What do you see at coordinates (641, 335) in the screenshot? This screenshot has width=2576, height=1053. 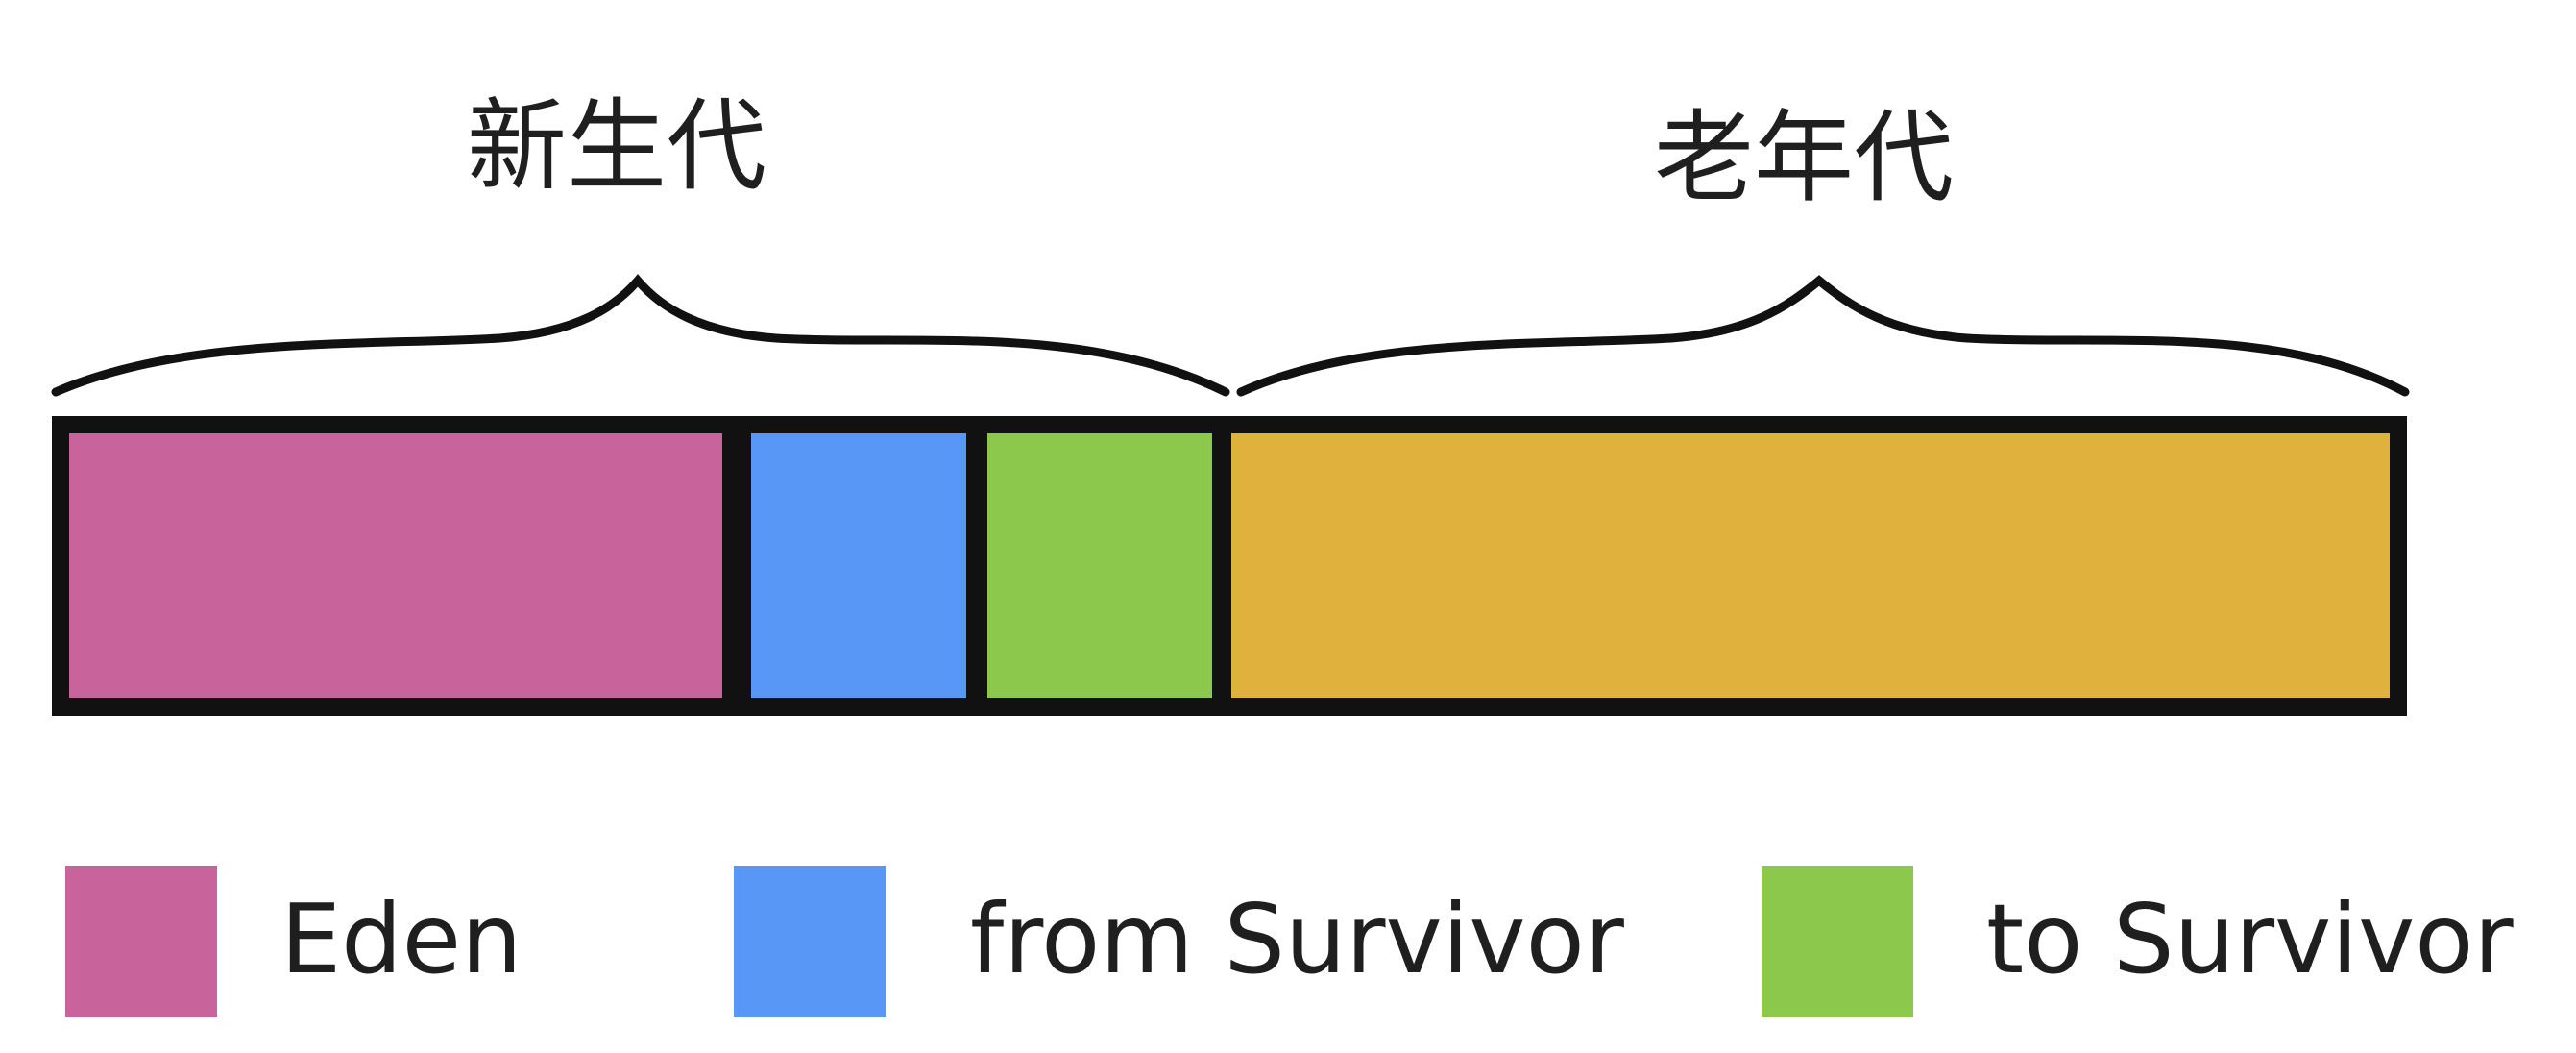 I see `young-generation-brace` at bounding box center [641, 335].